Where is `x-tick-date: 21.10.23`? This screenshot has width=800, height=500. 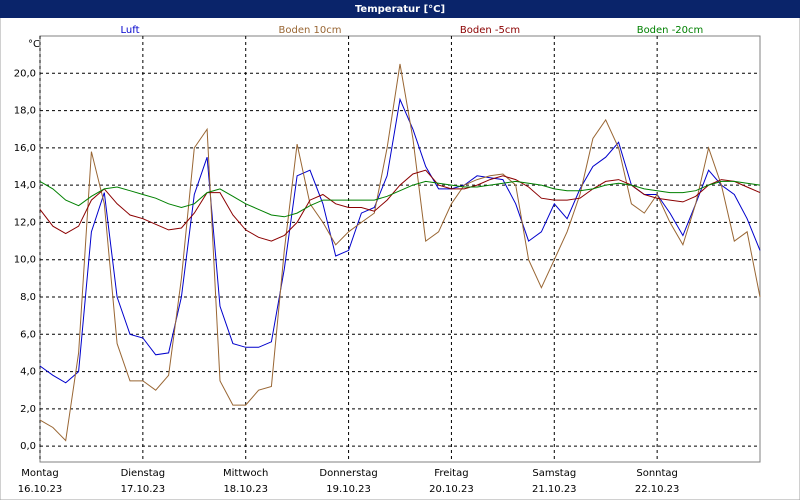 x-tick-date: 21.10.23 is located at coordinates (554, 489).